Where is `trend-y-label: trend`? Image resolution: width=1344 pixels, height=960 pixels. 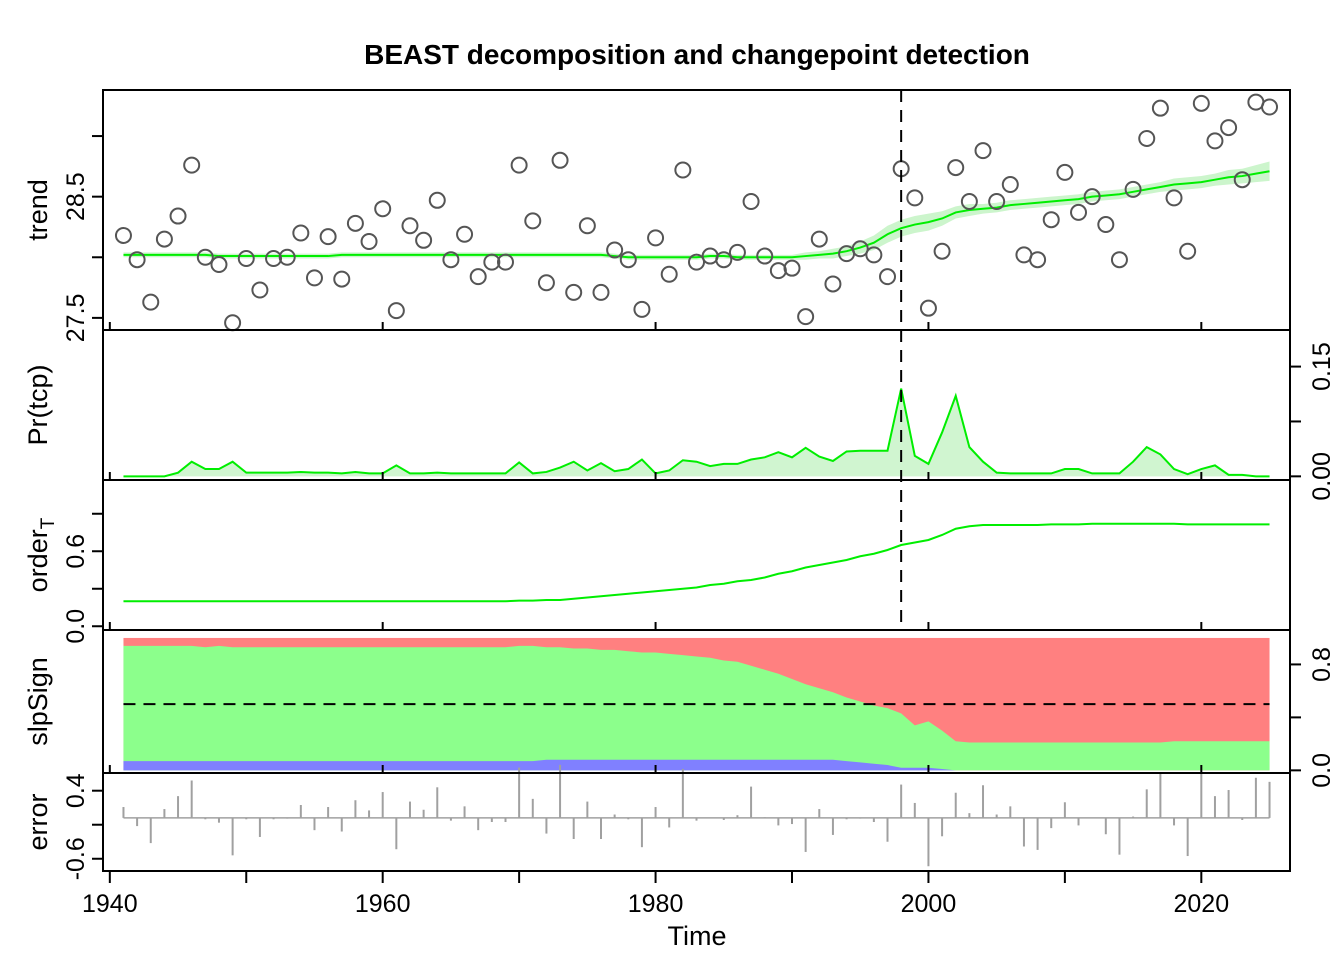
trend-y-label: trend is located at coordinates (38, 210).